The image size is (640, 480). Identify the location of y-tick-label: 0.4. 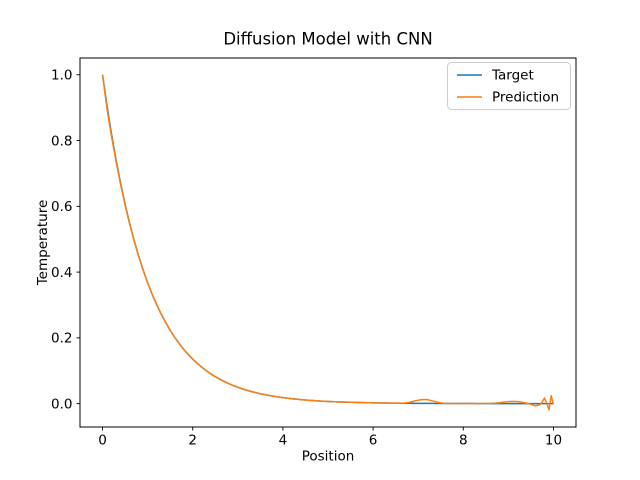
(61, 273).